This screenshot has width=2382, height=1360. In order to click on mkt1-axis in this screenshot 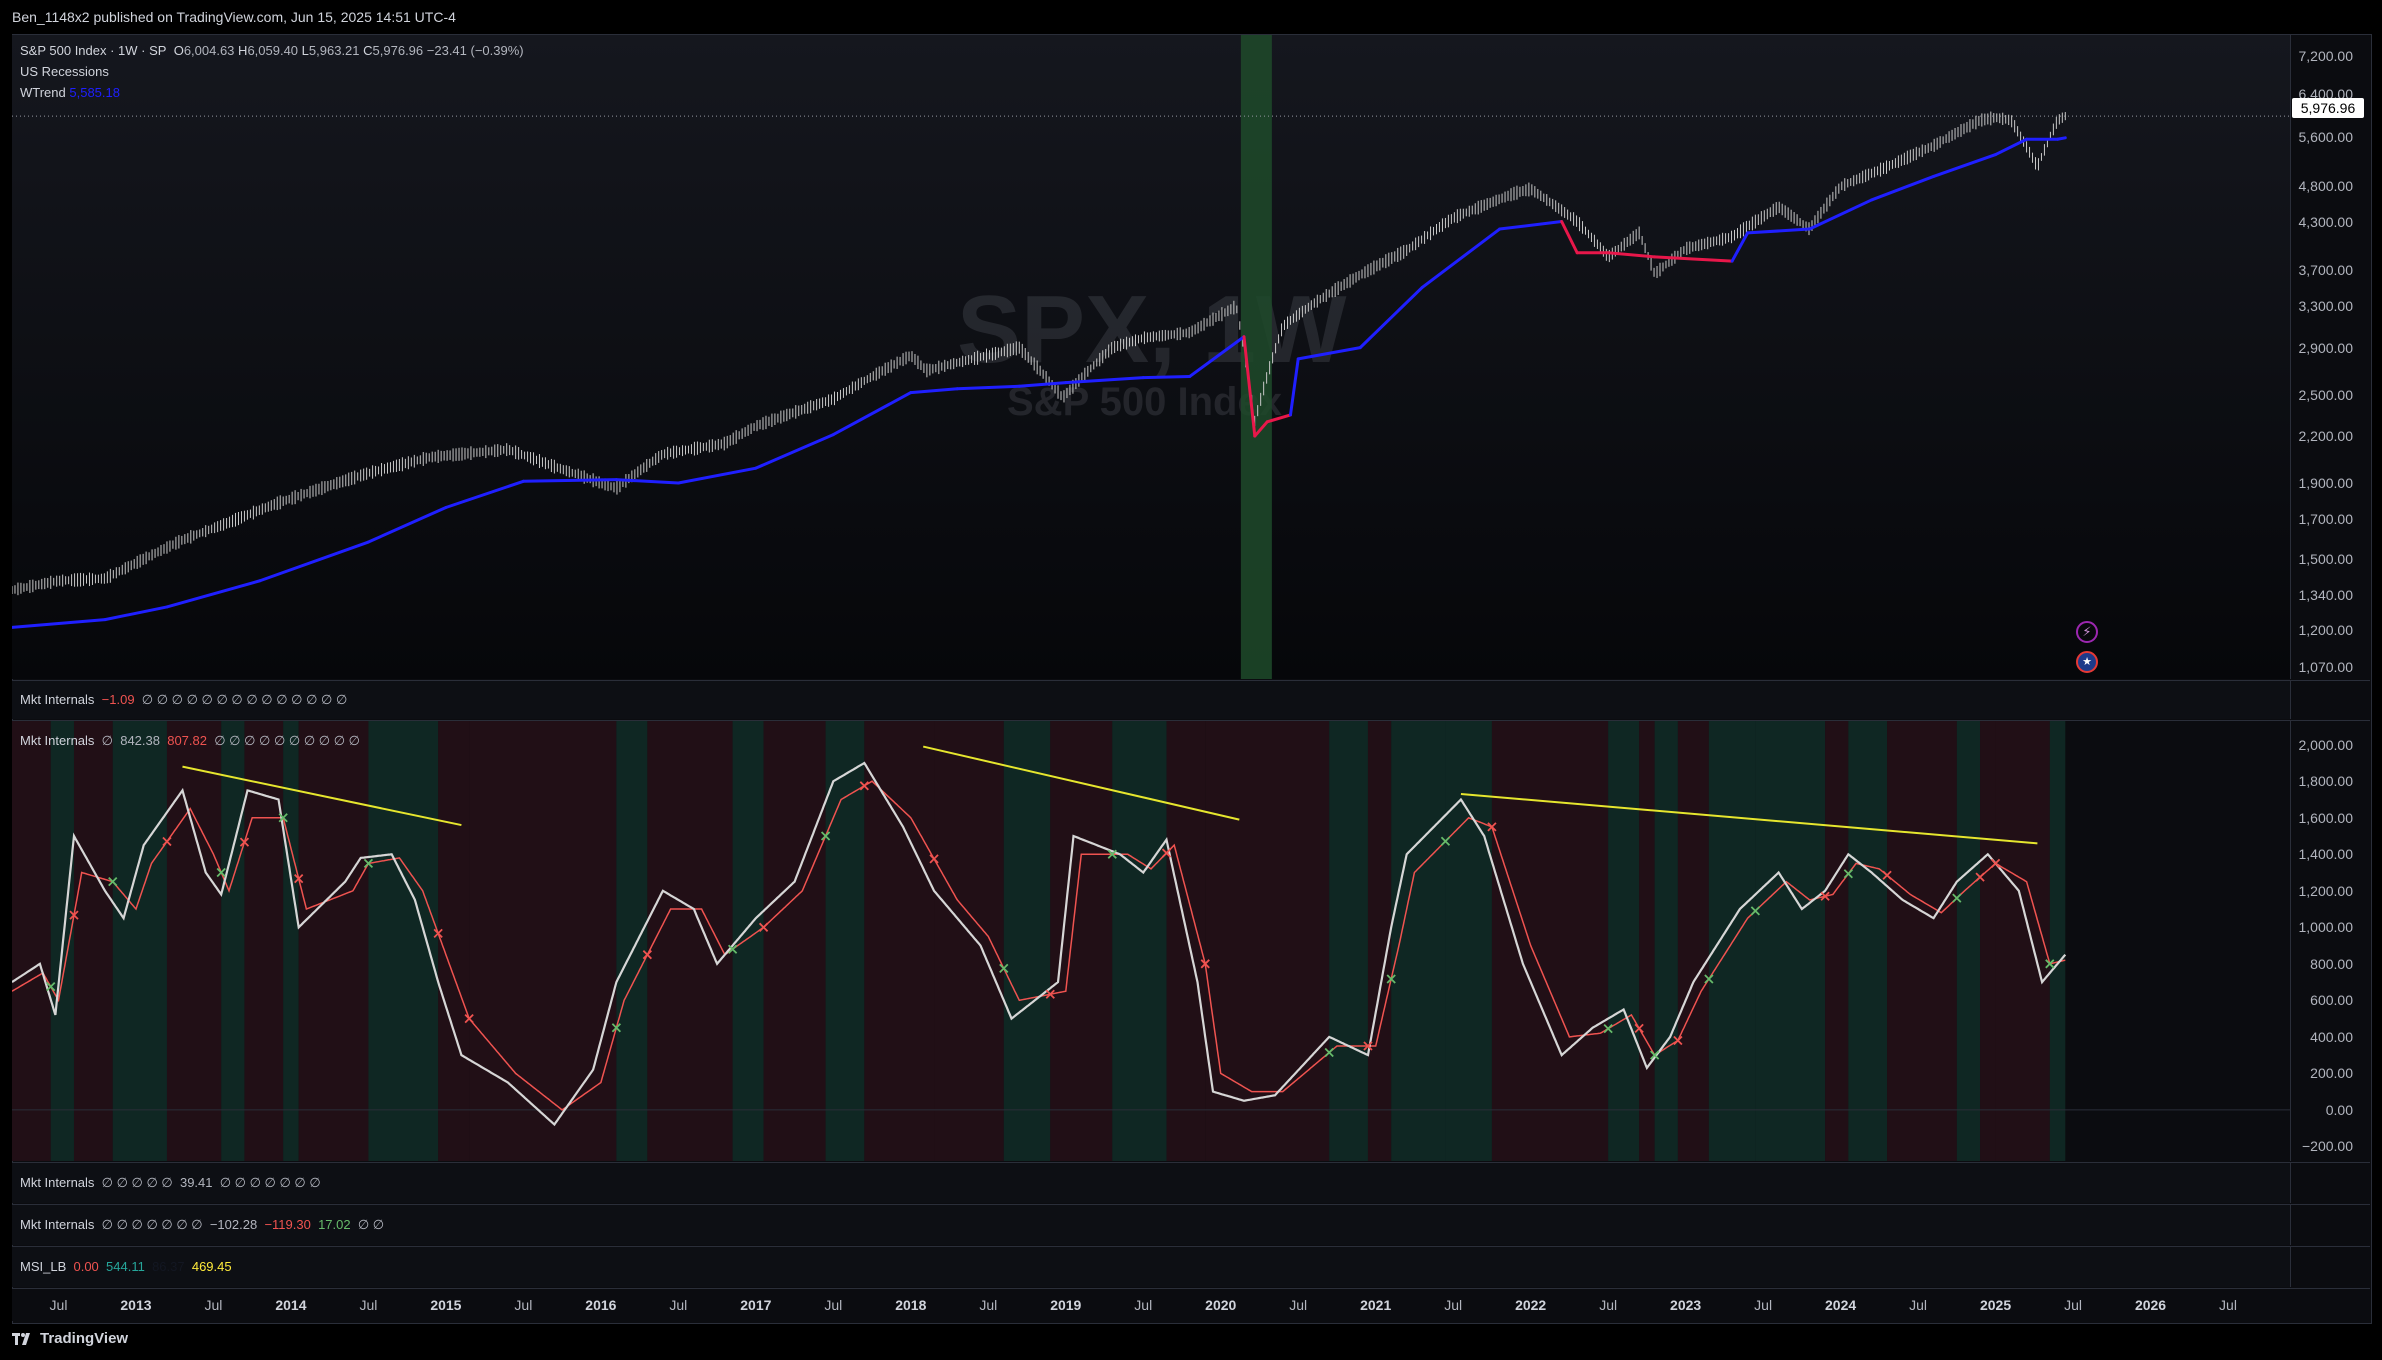, I will do `click(2330, 700)`.